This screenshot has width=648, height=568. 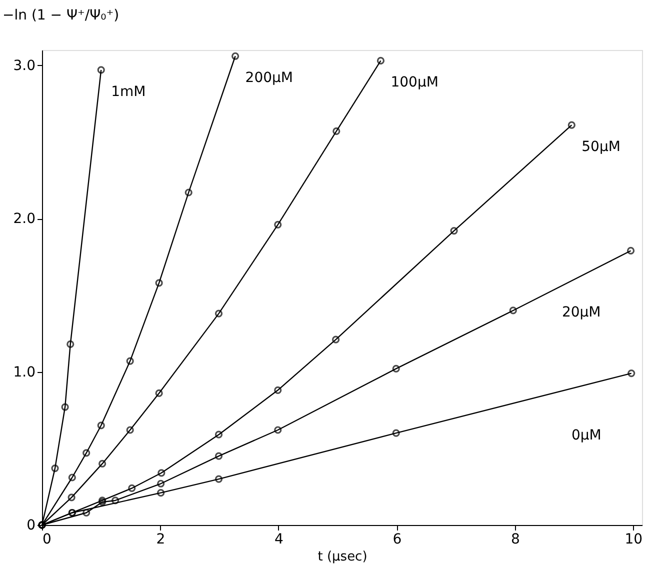 I want to click on x-axis-title: t (μsec), so click(x=343, y=557).